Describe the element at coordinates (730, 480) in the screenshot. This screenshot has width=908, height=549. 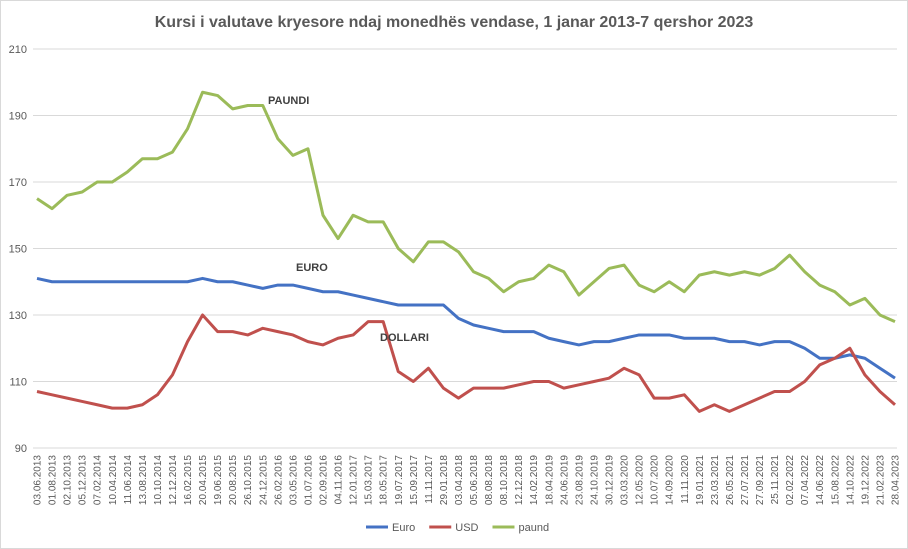
I see `x-tick-label: 26.05.2021` at that location.